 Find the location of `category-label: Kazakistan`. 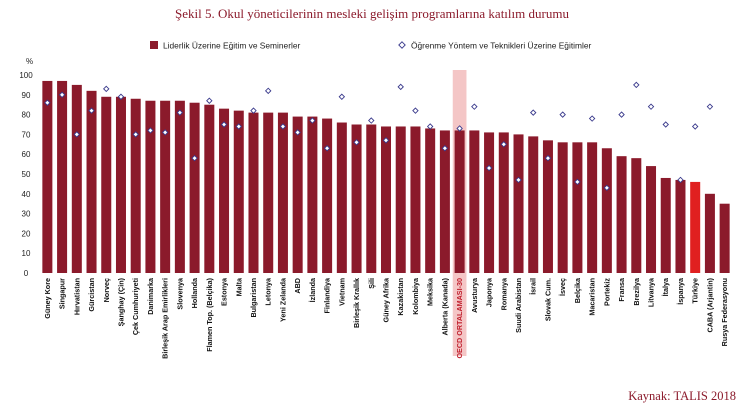

category-label: Kazakistan is located at coordinates (400, 297).